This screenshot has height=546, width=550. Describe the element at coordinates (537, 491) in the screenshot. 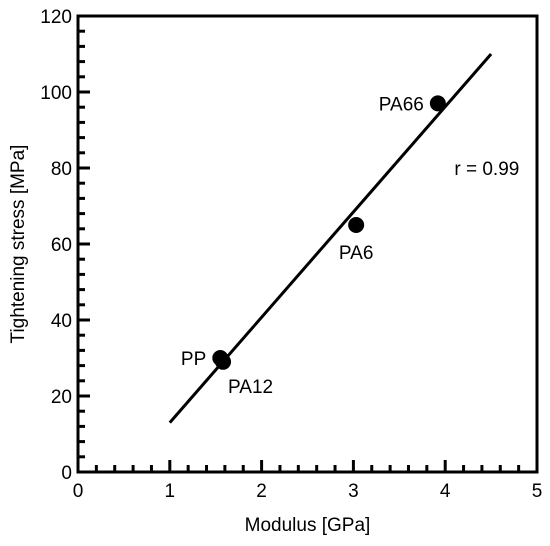

I see `x-tick-label: 5` at that location.